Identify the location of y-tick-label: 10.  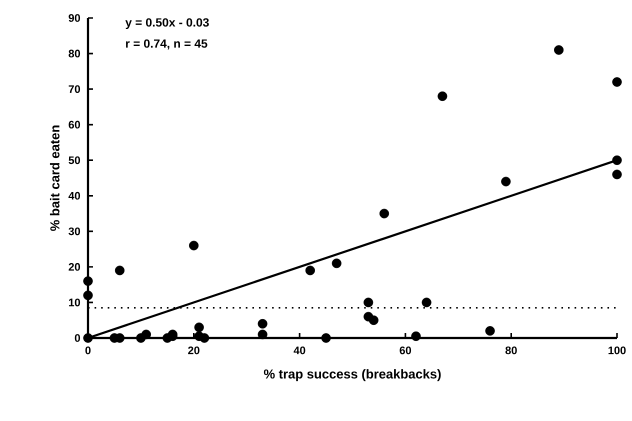
(74, 302).